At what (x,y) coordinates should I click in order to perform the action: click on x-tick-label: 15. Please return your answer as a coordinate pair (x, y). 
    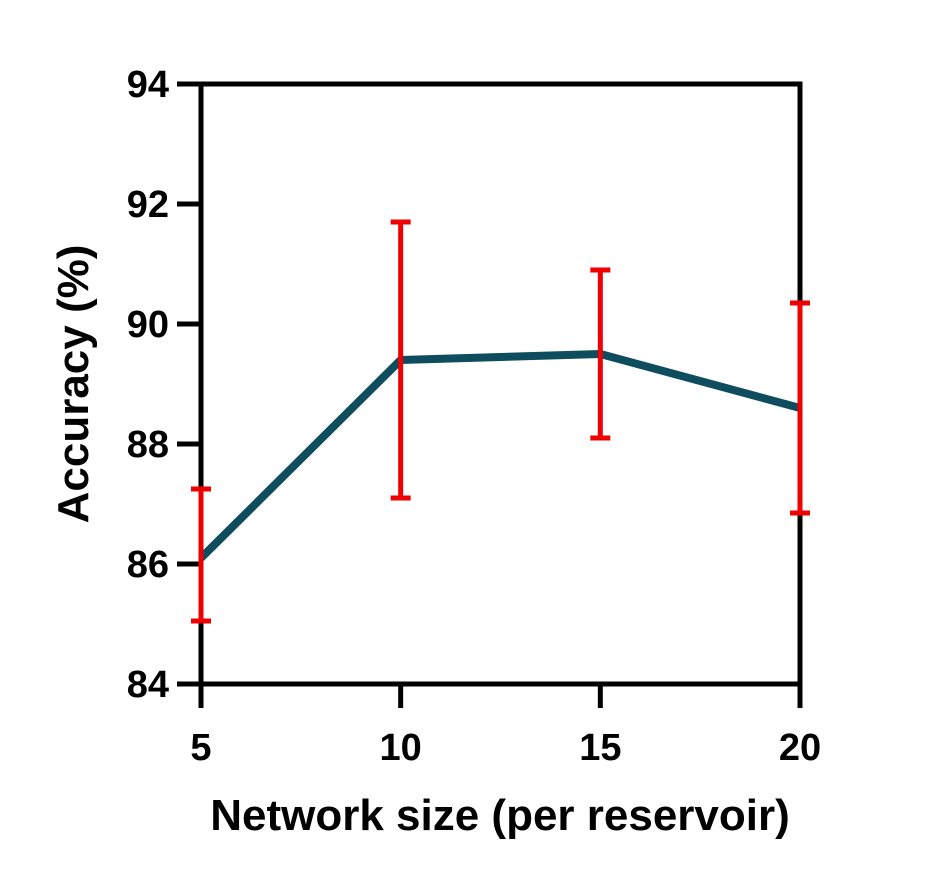
    Looking at the image, I should click on (600, 748).